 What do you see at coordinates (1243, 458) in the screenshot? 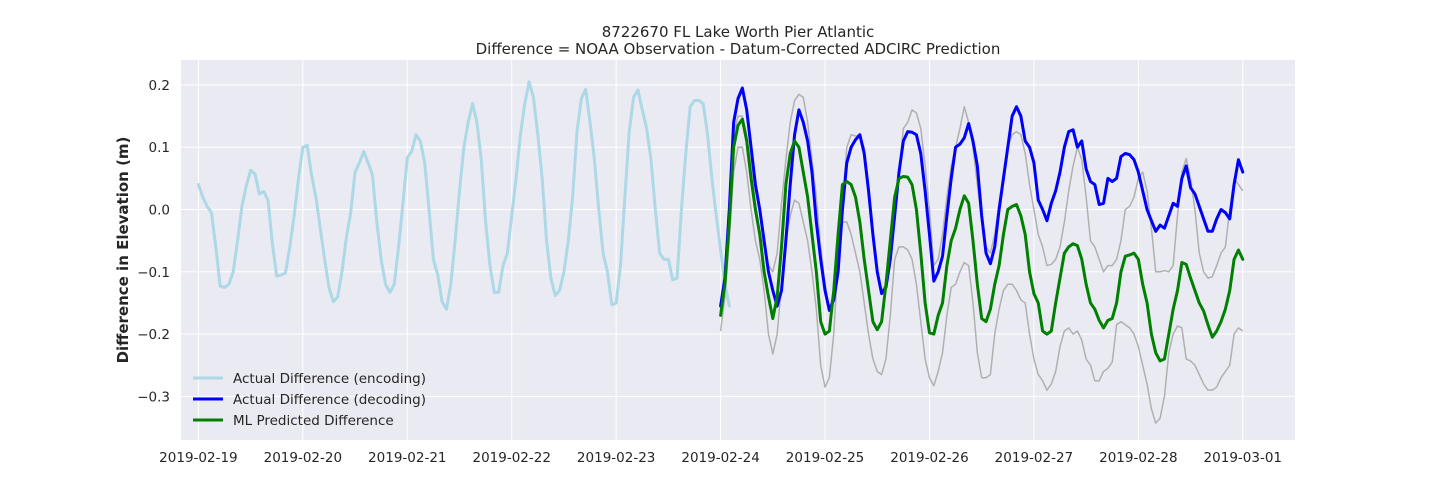
I see `x-tick-label: 2019-03-01` at bounding box center [1243, 458].